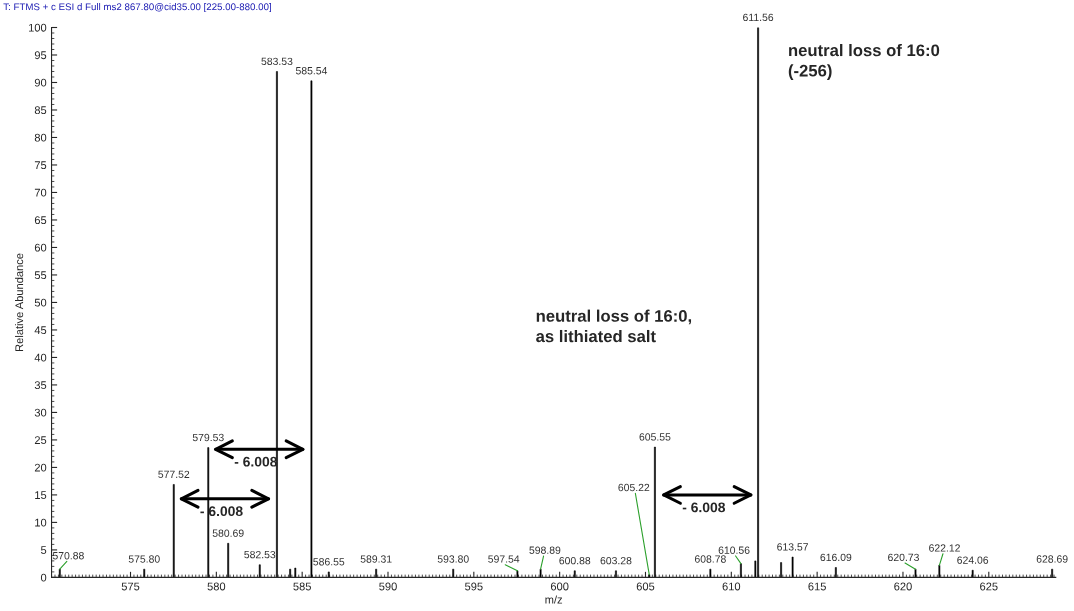  Describe the element at coordinates (19, 302) in the screenshot. I see `y-axis-title: Relative Abundance` at that location.